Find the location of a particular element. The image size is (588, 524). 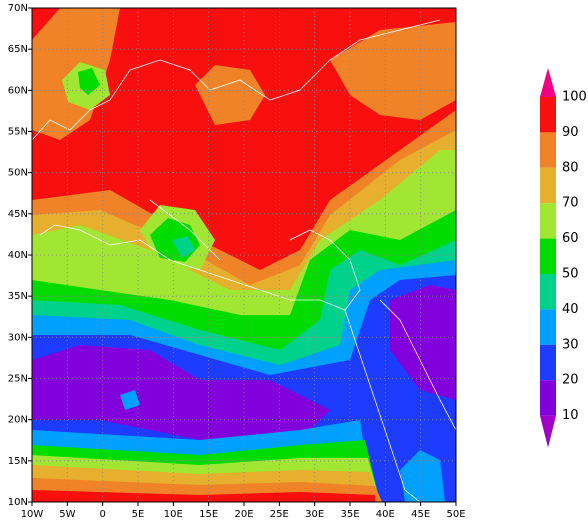

colorbar-label: 30 is located at coordinates (570, 344).